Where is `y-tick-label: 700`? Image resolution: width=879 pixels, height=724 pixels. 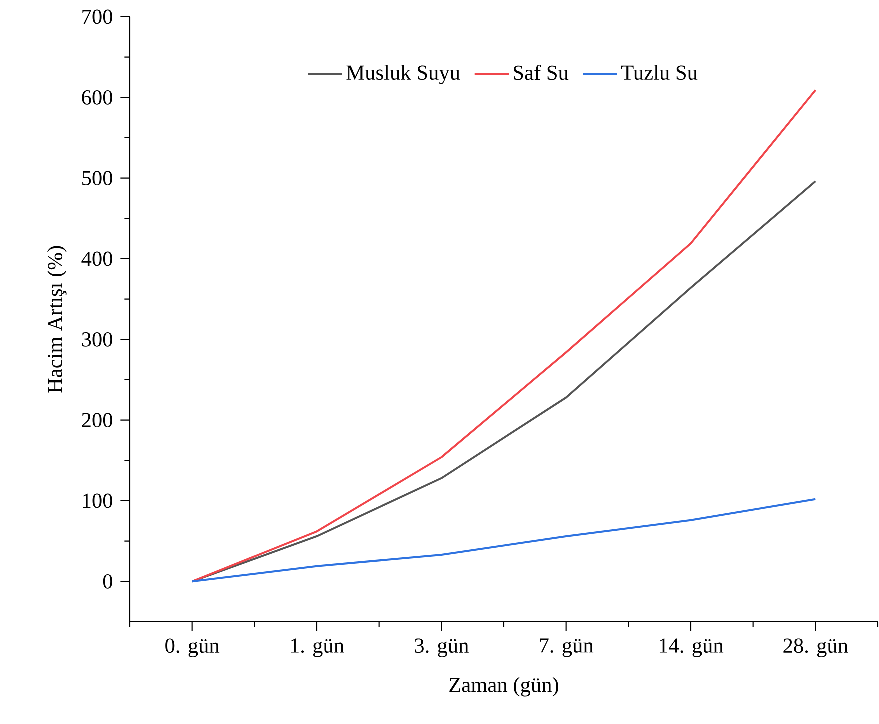
y-tick-label: 700 is located at coordinates (97, 17).